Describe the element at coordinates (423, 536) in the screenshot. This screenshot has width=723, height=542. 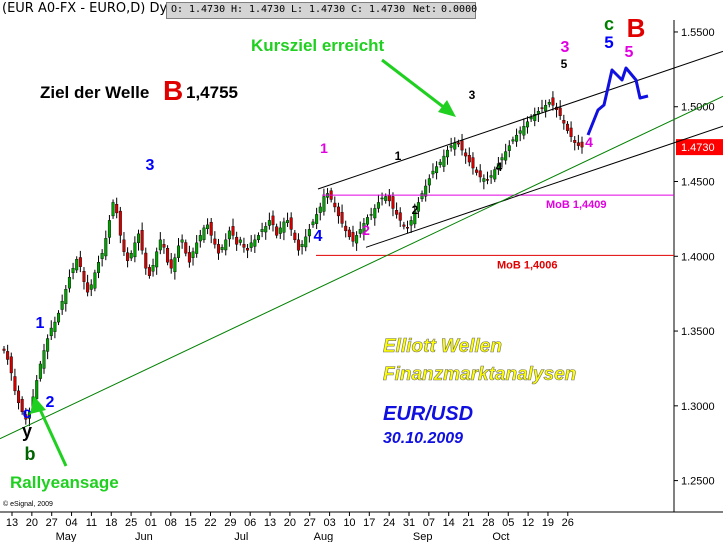
I see `month-label: Sep` at that location.